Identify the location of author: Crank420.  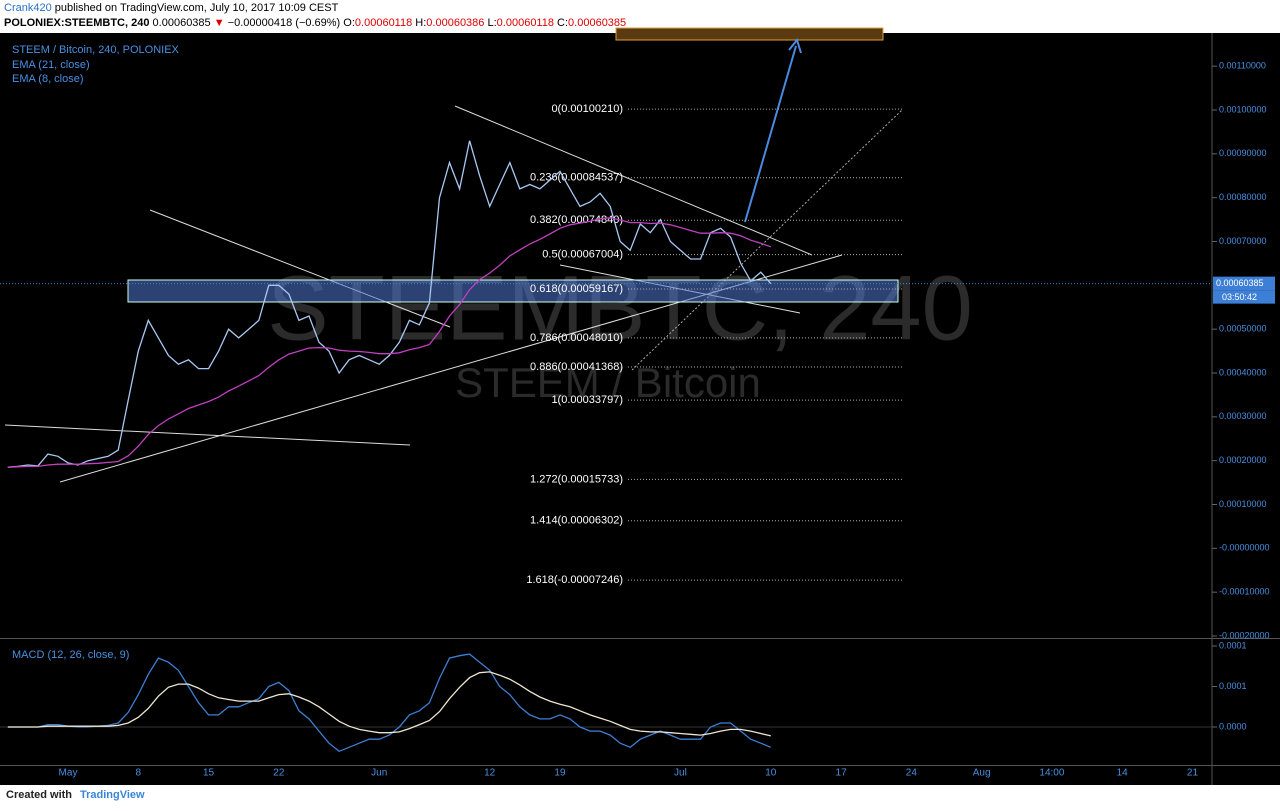
(28, 8).